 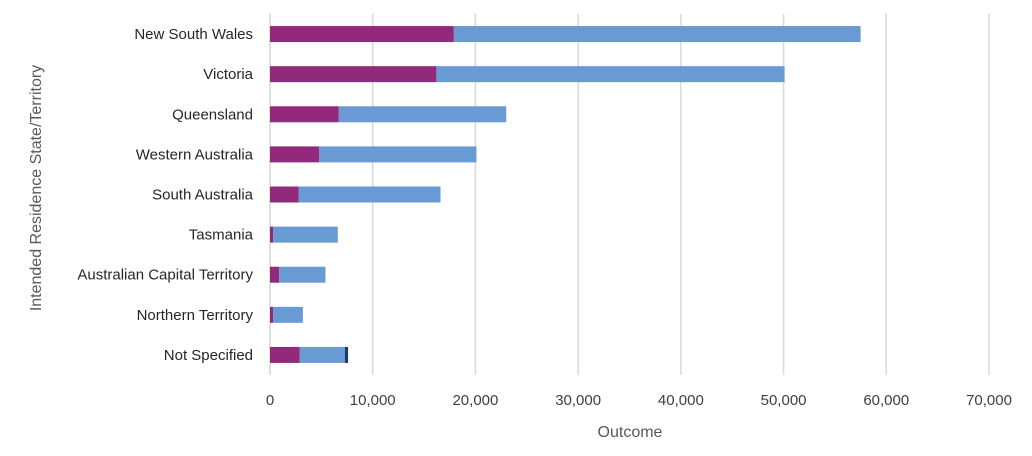 What do you see at coordinates (886, 400) in the screenshot?
I see `x-tick-label: 60,000` at bounding box center [886, 400].